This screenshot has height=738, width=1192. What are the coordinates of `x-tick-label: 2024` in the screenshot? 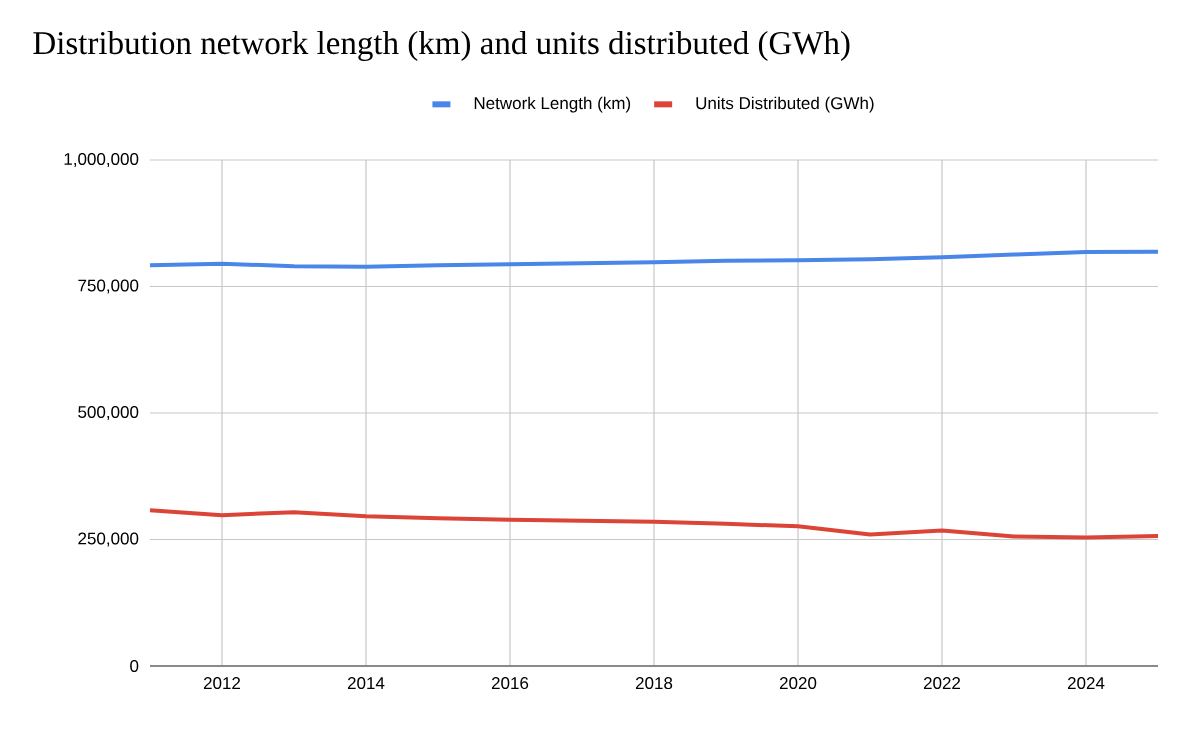 It's located at (1086, 683).